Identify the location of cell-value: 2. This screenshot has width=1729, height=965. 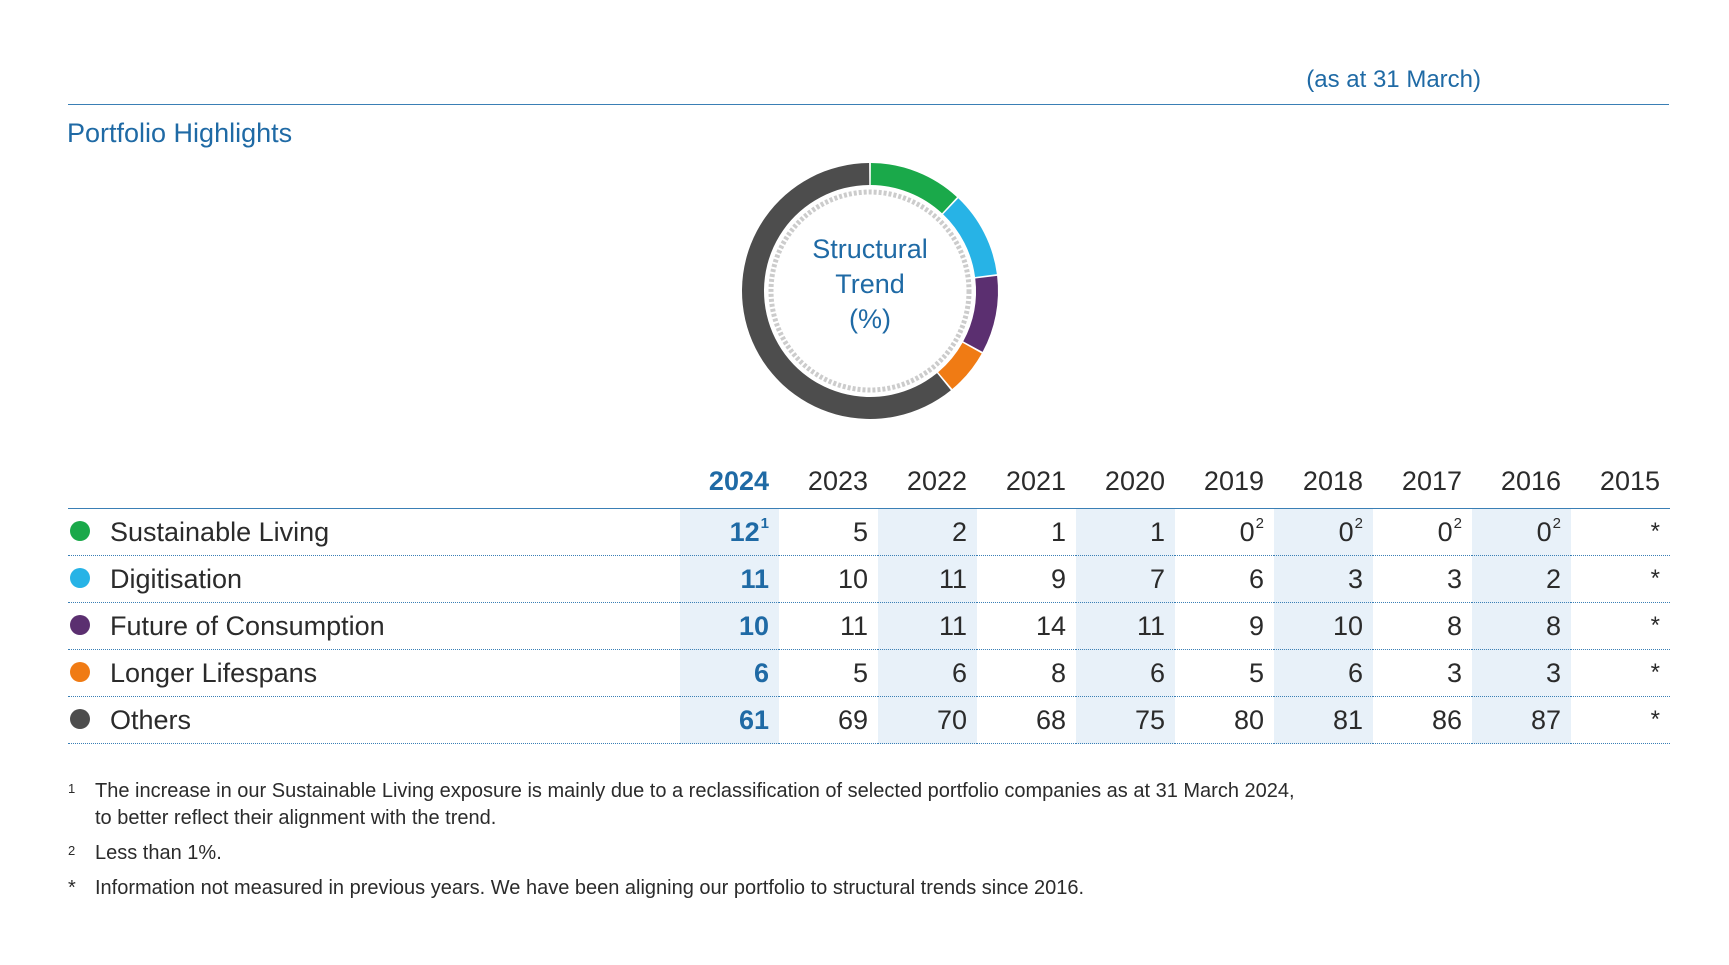
(959, 531).